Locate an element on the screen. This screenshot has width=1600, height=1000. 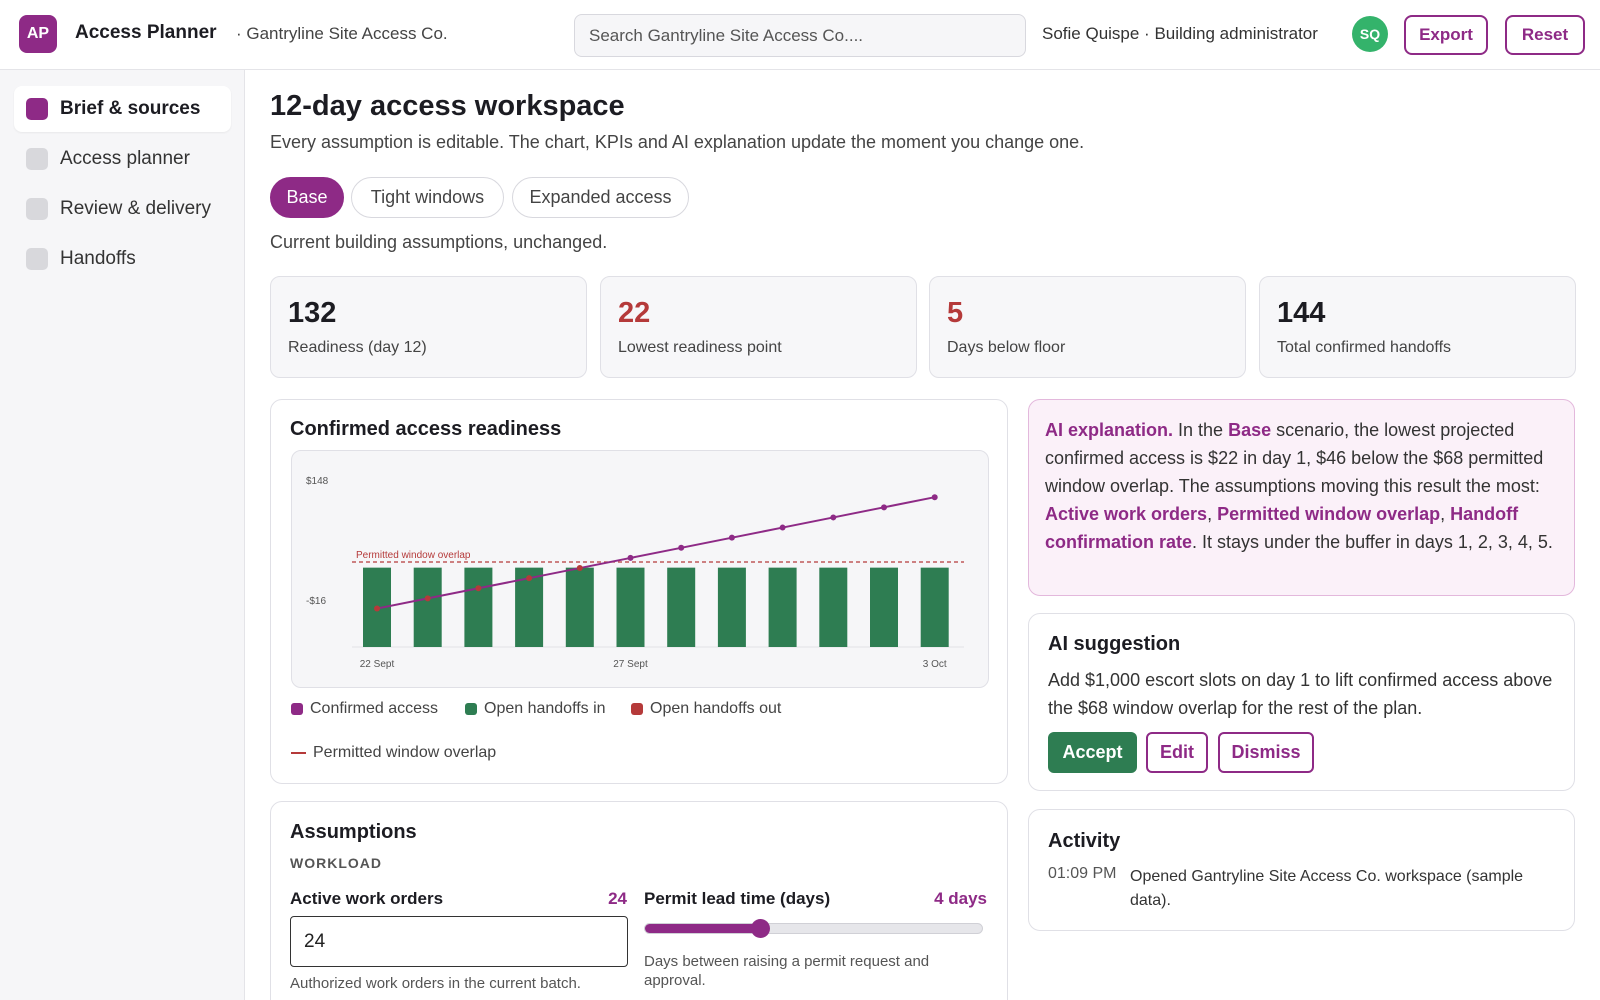
tab-expanded-access: Expanded access is located at coordinates (600, 197).